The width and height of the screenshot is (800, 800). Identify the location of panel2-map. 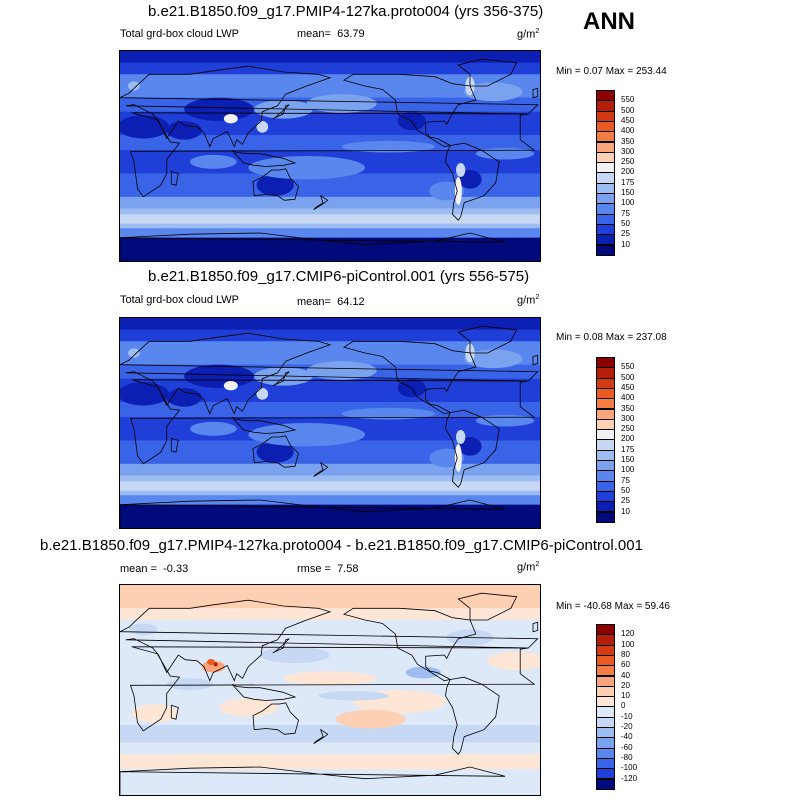
(330, 423).